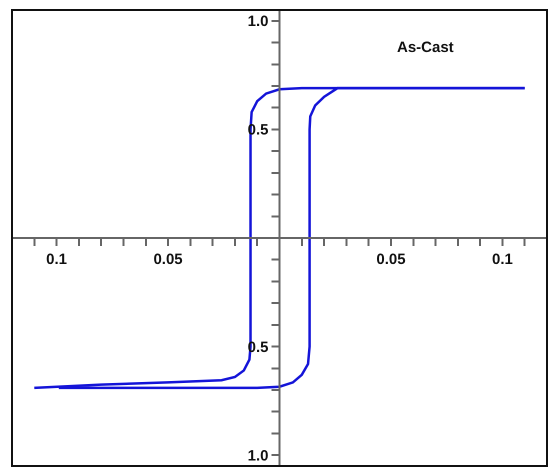  What do you see at coordinates (425, 47) in the screenshot?
I see `annotation: As-Cast` at bounding box center [425, 47].